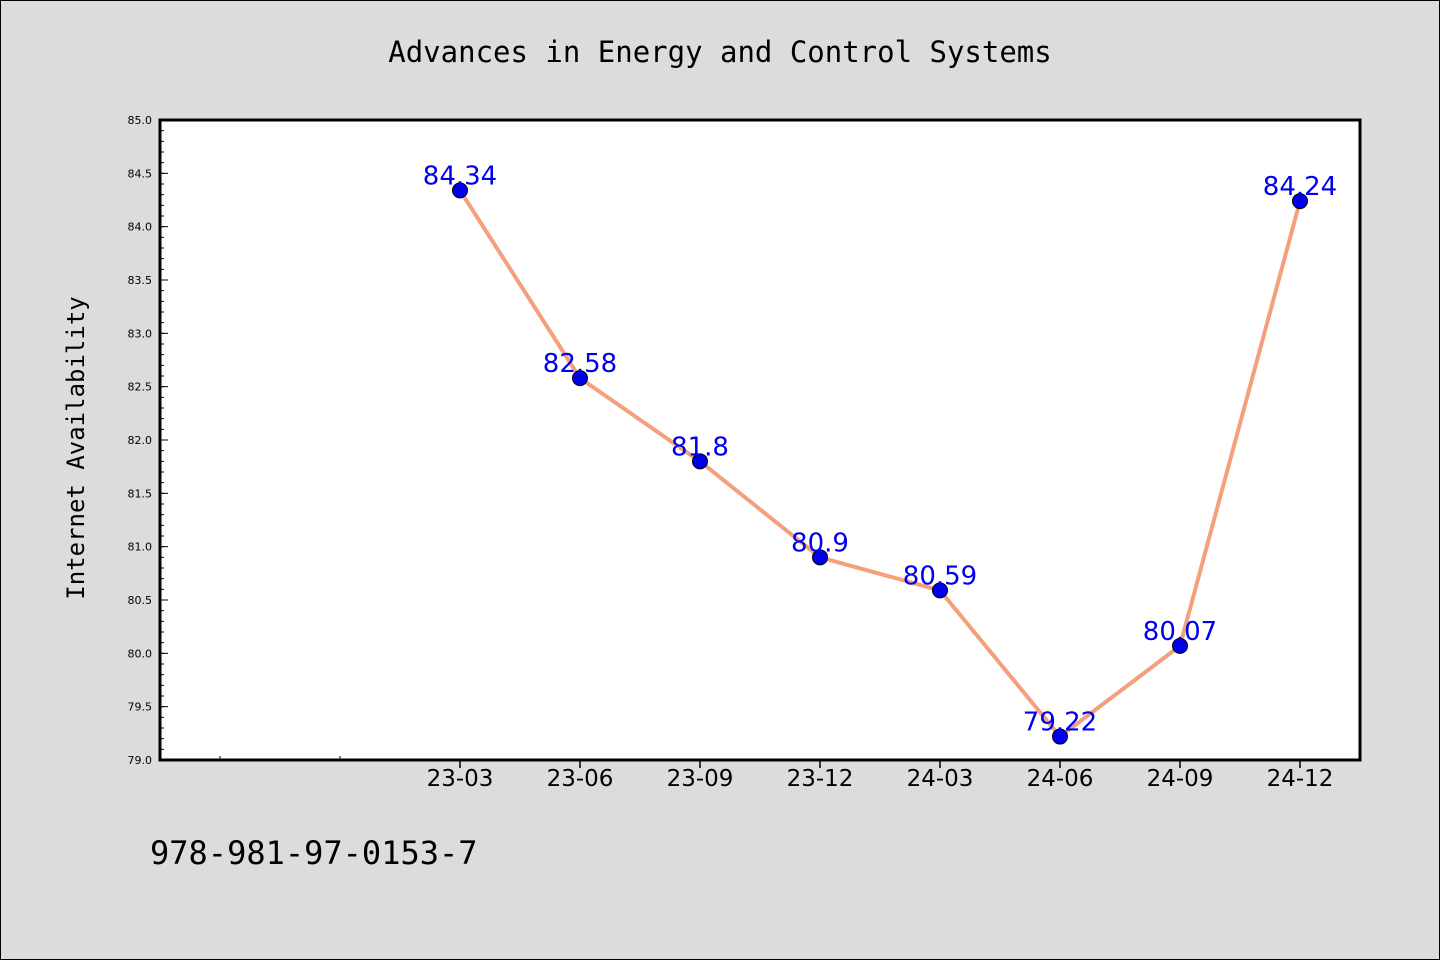 Image resolution: width=1440 pixels, height=960 pixels. Describe the element at coordinates (314, 853) in the screenshot. I see `isbn-text: 978-981-97-0153-7` at that location.